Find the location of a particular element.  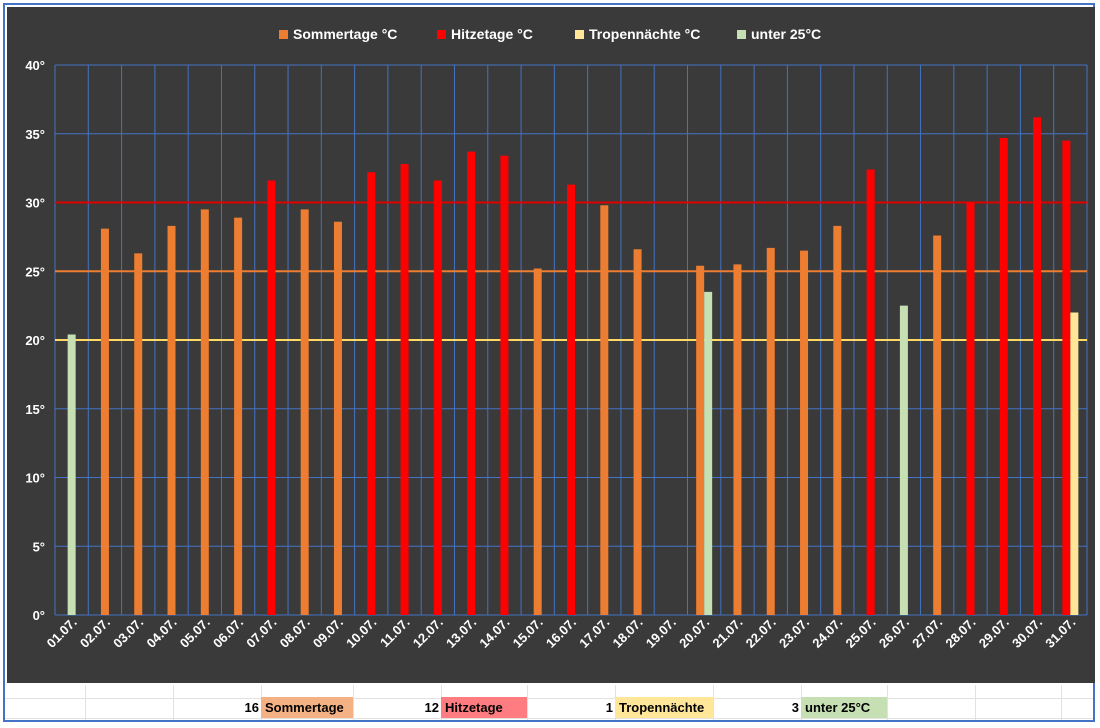

y-tick-label: 15° is located at coordinates (35, 409).